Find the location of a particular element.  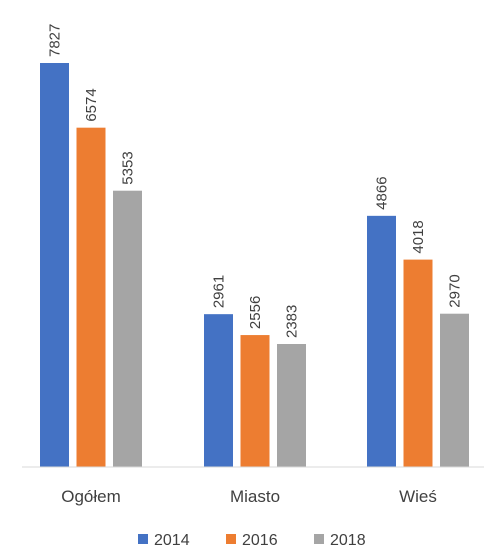

legend: 2014 2016 2018 is located at coordinates (252, 540).